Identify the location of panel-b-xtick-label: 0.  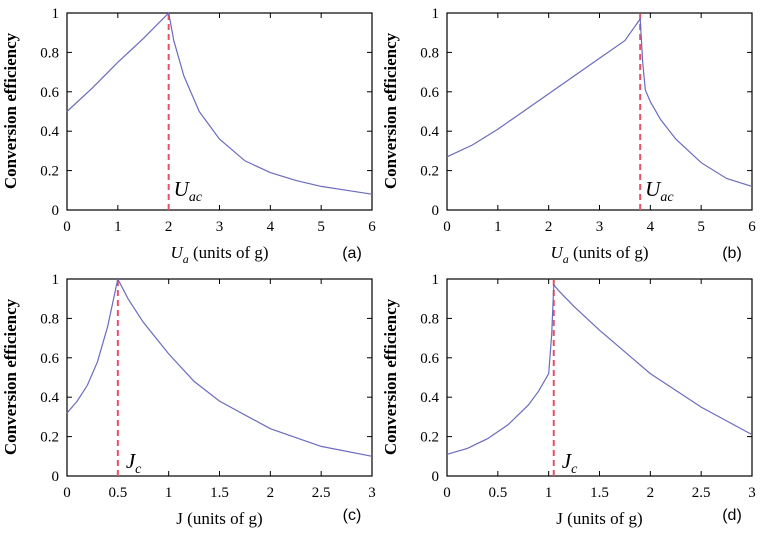
(447, 227).